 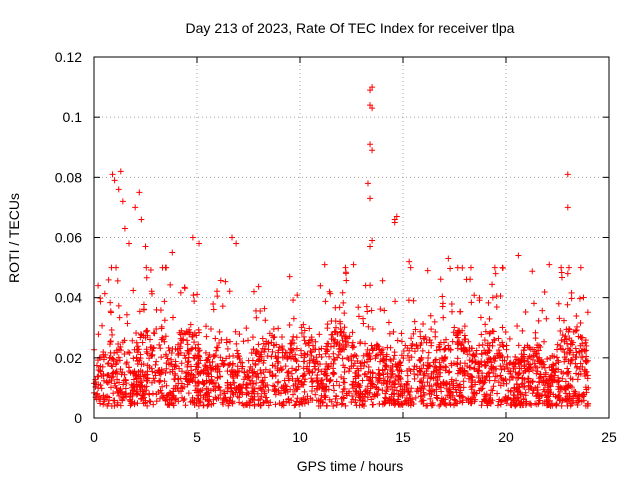 What do you see at coordinates (94, 437) in the screenshot?
I see `x-tick-label: 0` at bounding box center [94, 437].